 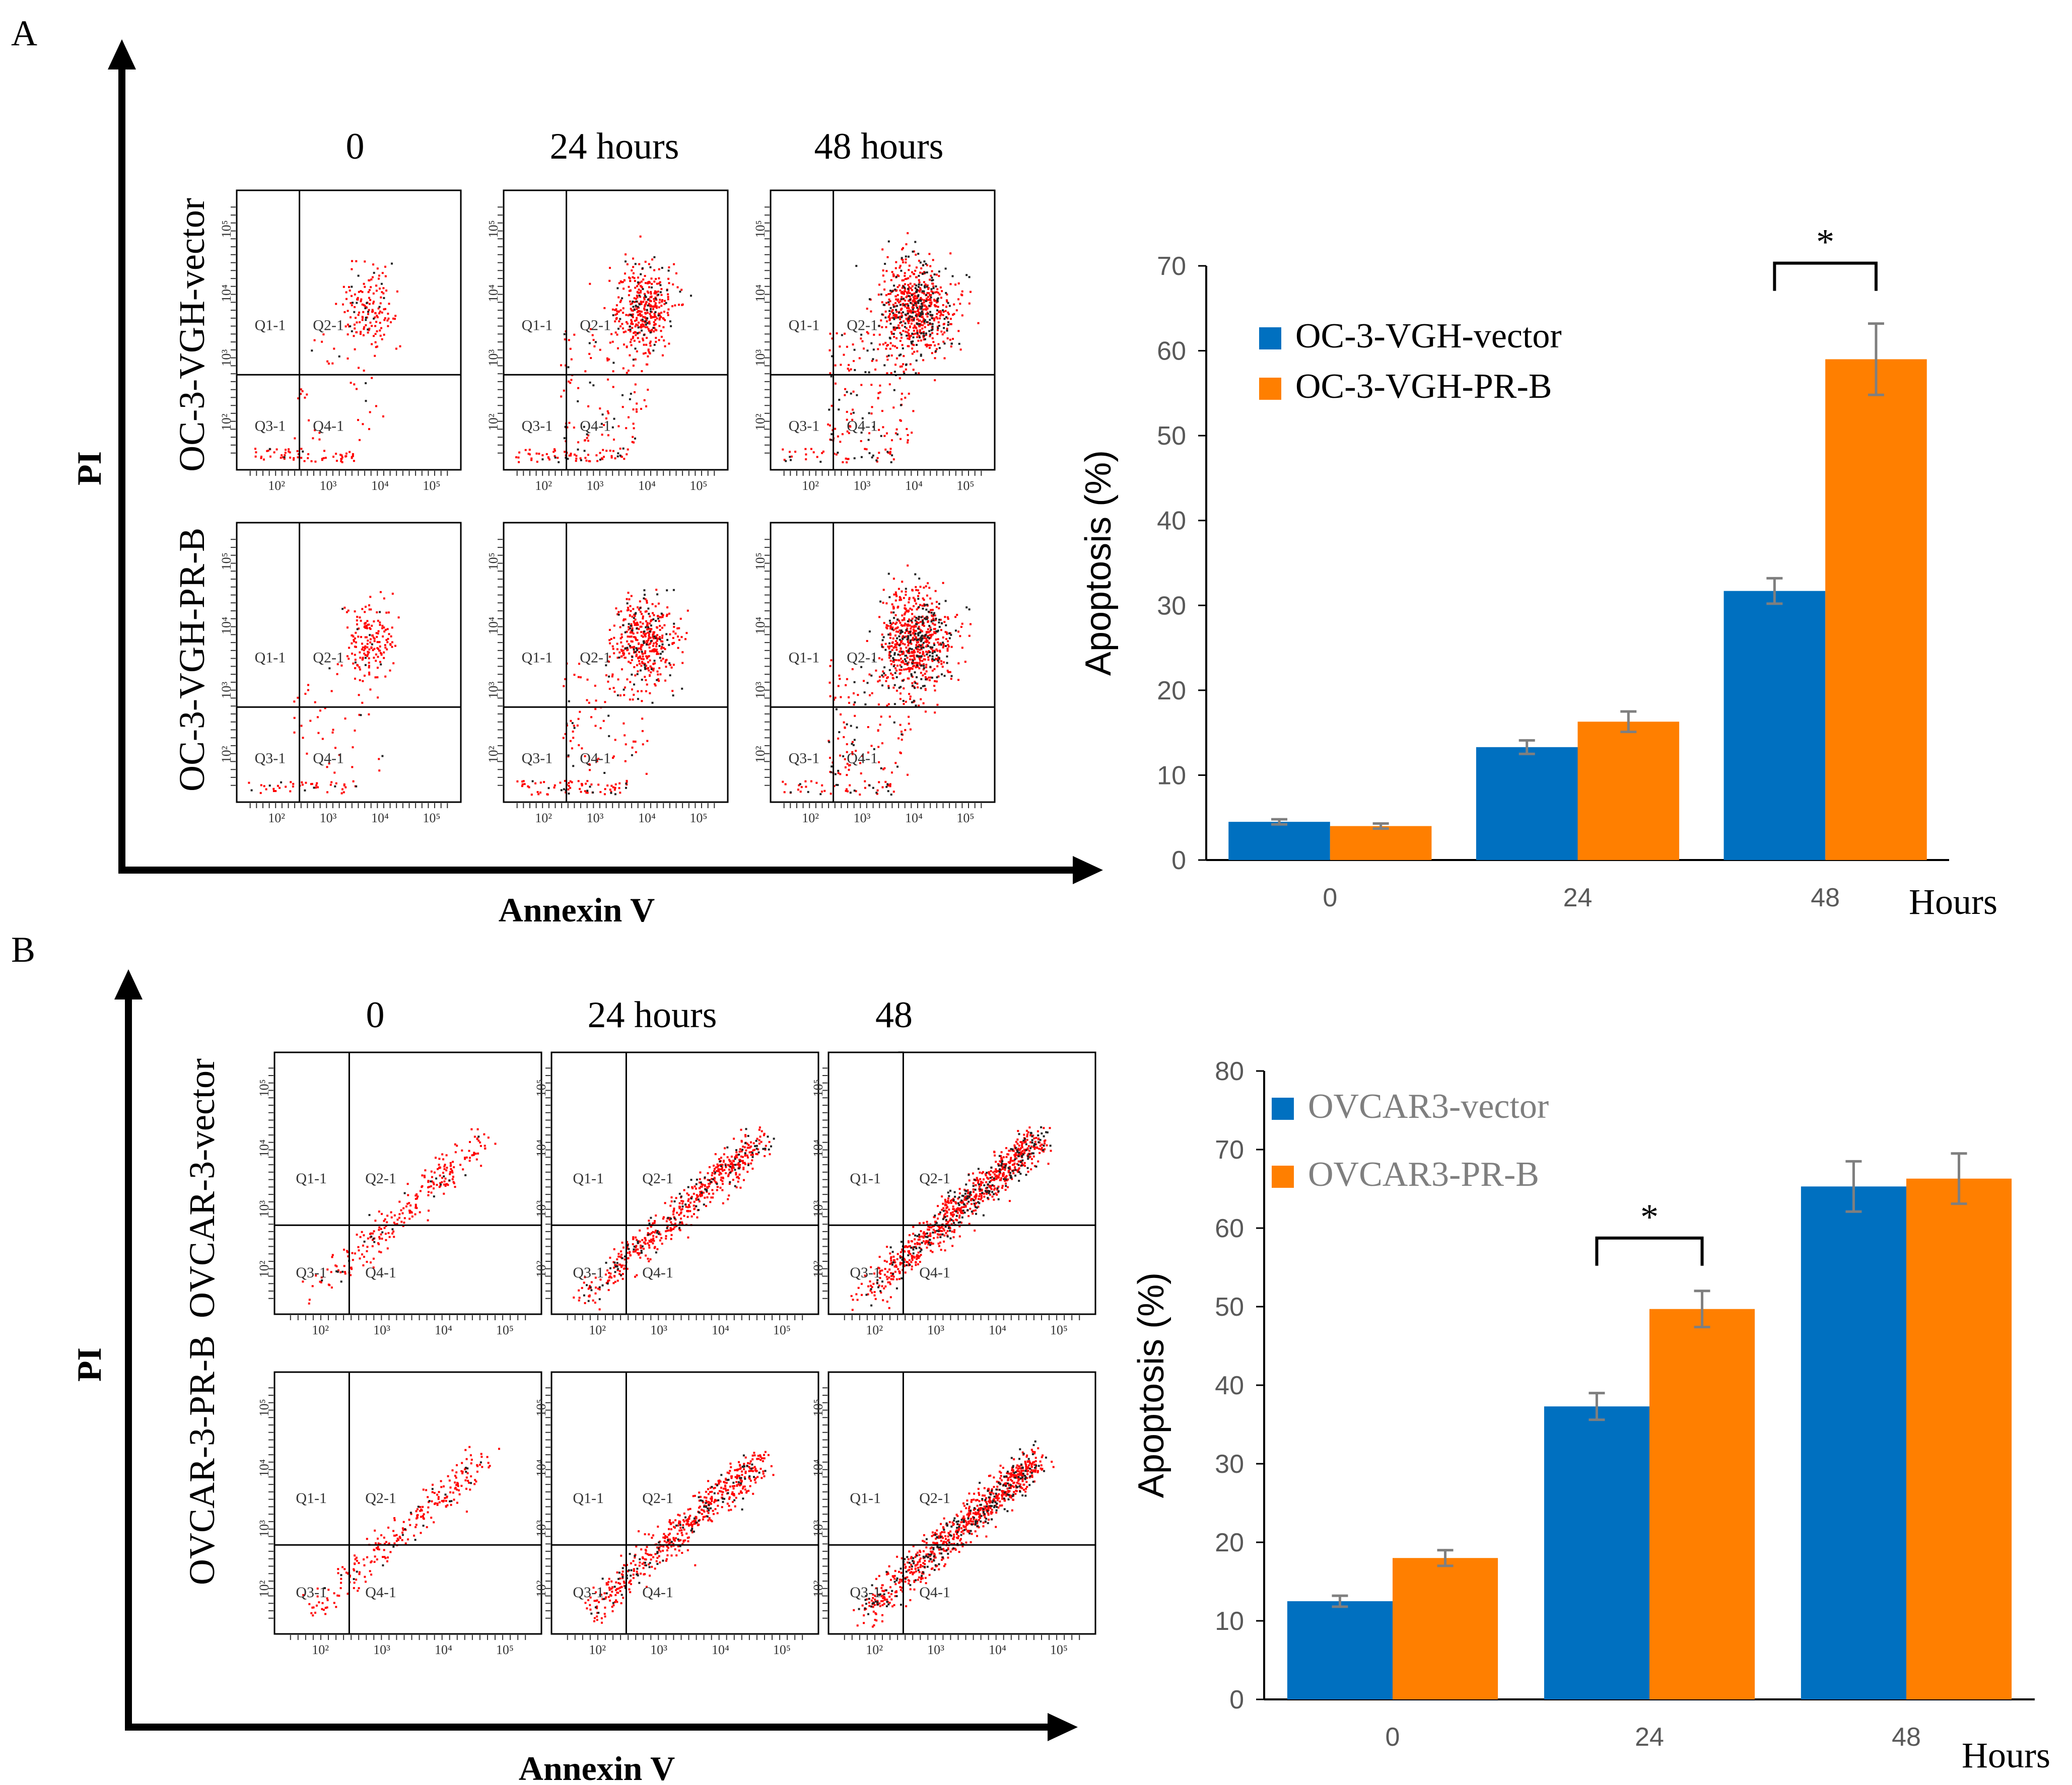 What do you see at coordinates (1171, 266) in the screenshot?
I see `y-tick-label: 70` at bounding box center [1171, 266].